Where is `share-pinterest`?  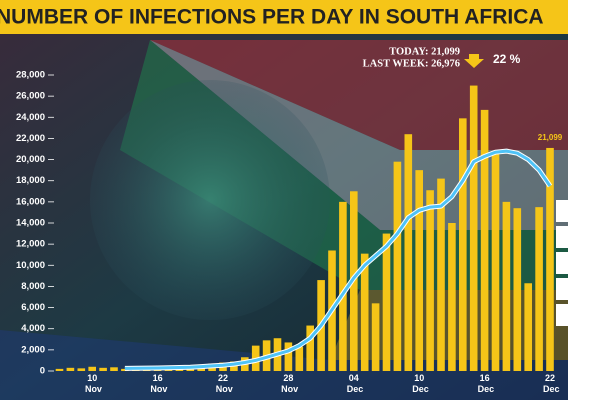
share-pinterest is located at coordinates (564, 263).